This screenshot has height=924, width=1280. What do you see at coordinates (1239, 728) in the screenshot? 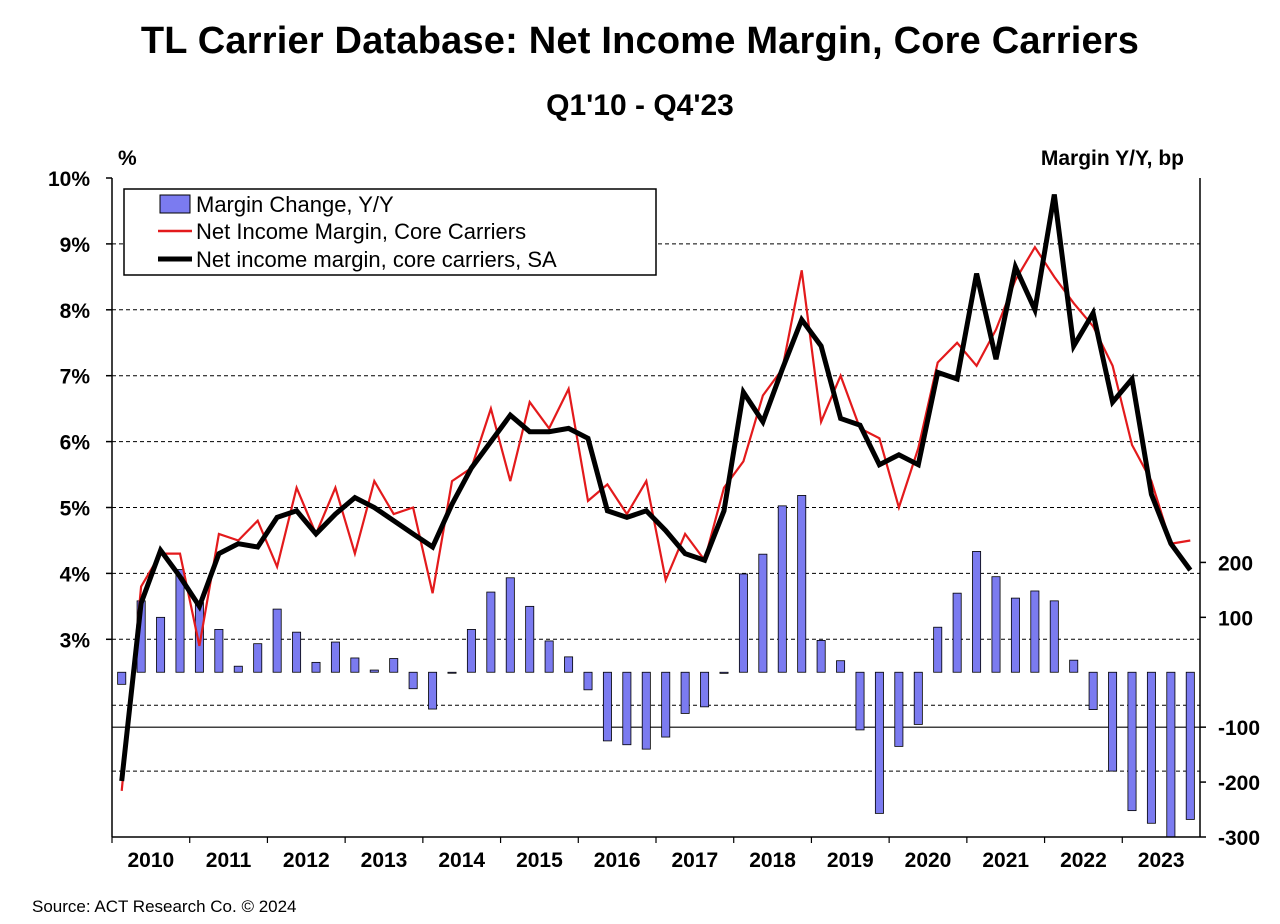
I see `right-tick-label: -100` at bounding box center [1239, 728].